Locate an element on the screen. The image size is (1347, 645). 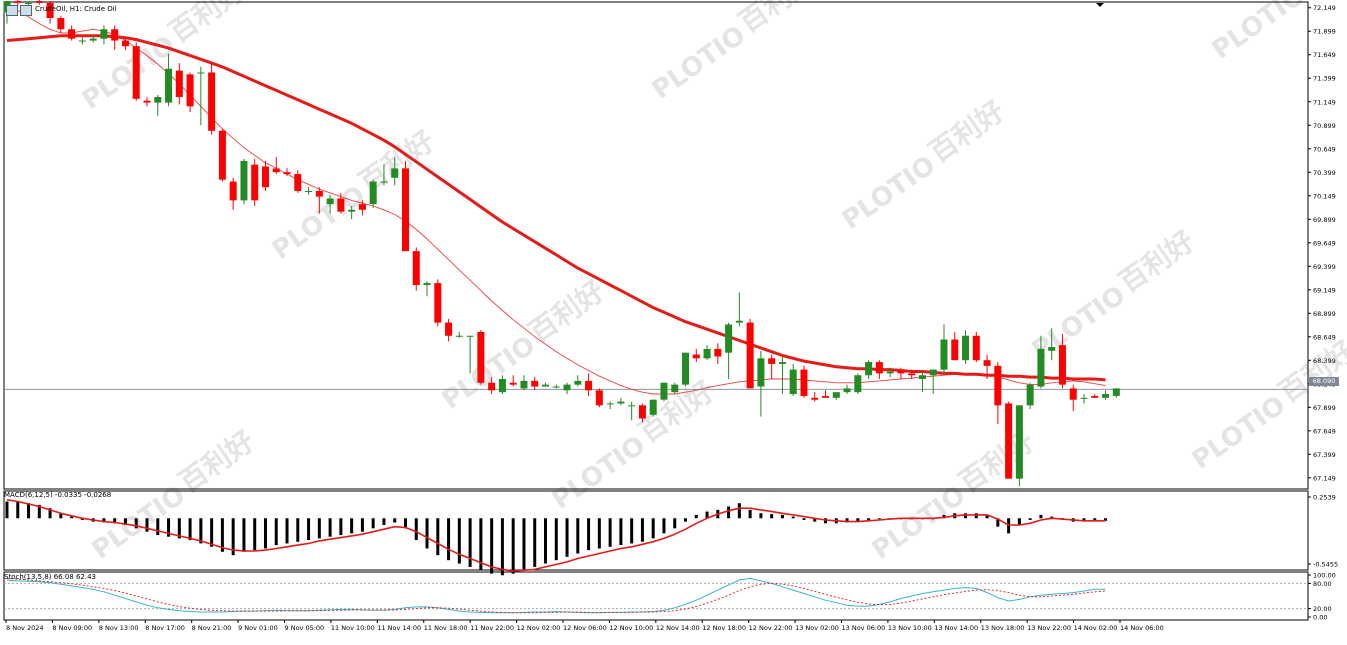
macd-tick-label: -0.5455 is located at coordinates (1325, 565).